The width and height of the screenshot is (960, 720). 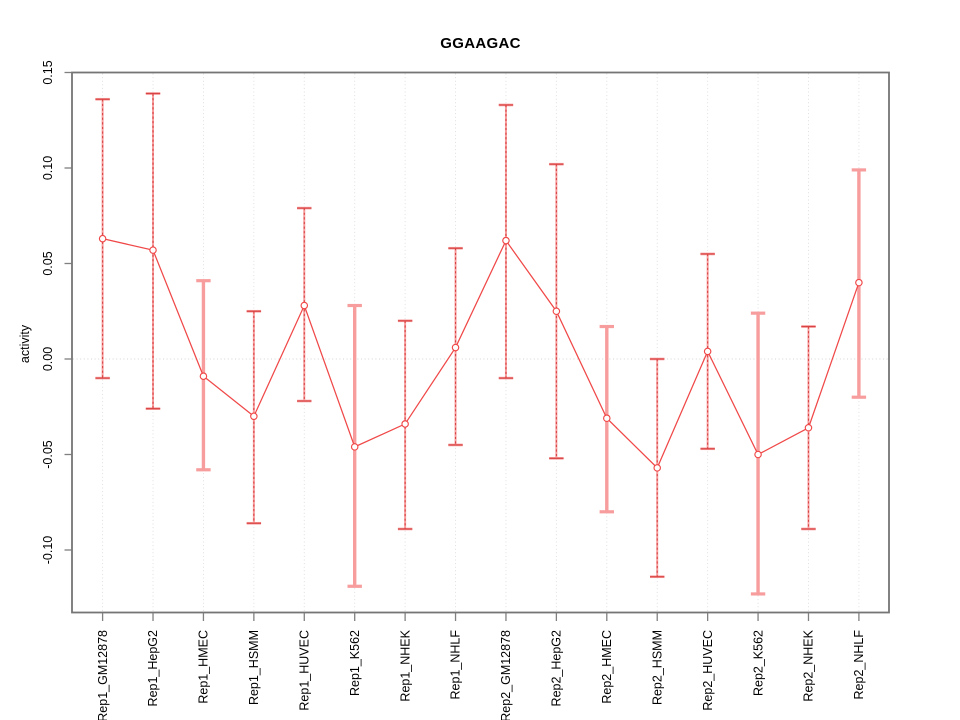 I want to click on x-tick-label: Rep1_HepG2, so click(x=153, y=668).